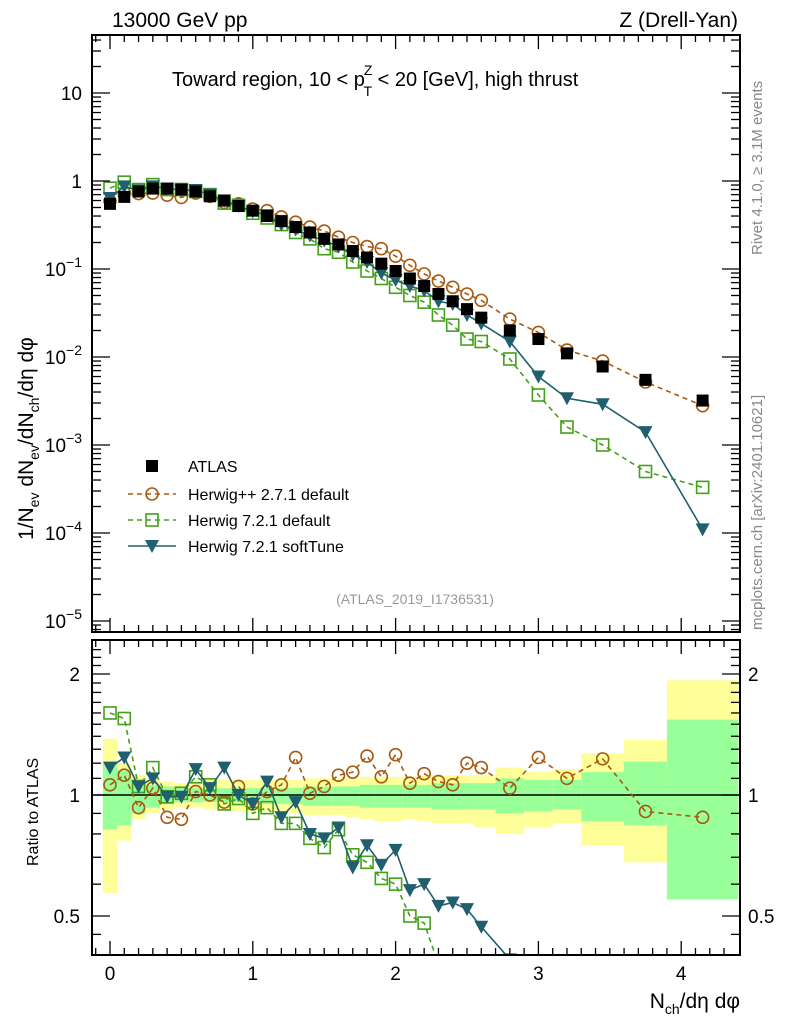 Image resolution: width=786 pixels, height=1024 pixels. What do you see at coordinates (753, 675) in the screenshot?
I see `ratio-y-tick-label-right: 2` at bounding box center [753, 675].